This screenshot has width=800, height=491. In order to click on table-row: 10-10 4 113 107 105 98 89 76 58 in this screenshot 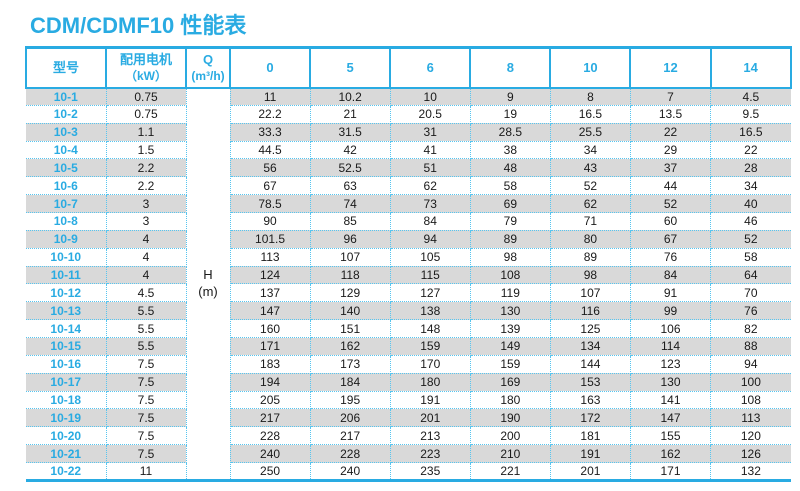, I will do `click(408, 257)`.